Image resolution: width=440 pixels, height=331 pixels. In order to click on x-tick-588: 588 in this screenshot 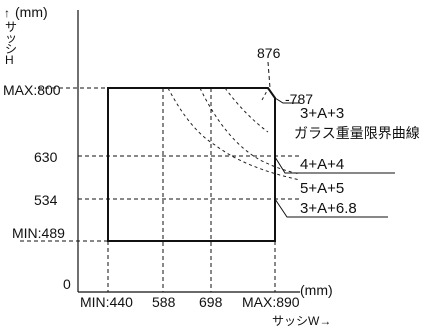, I will do `click(164, 302)`.